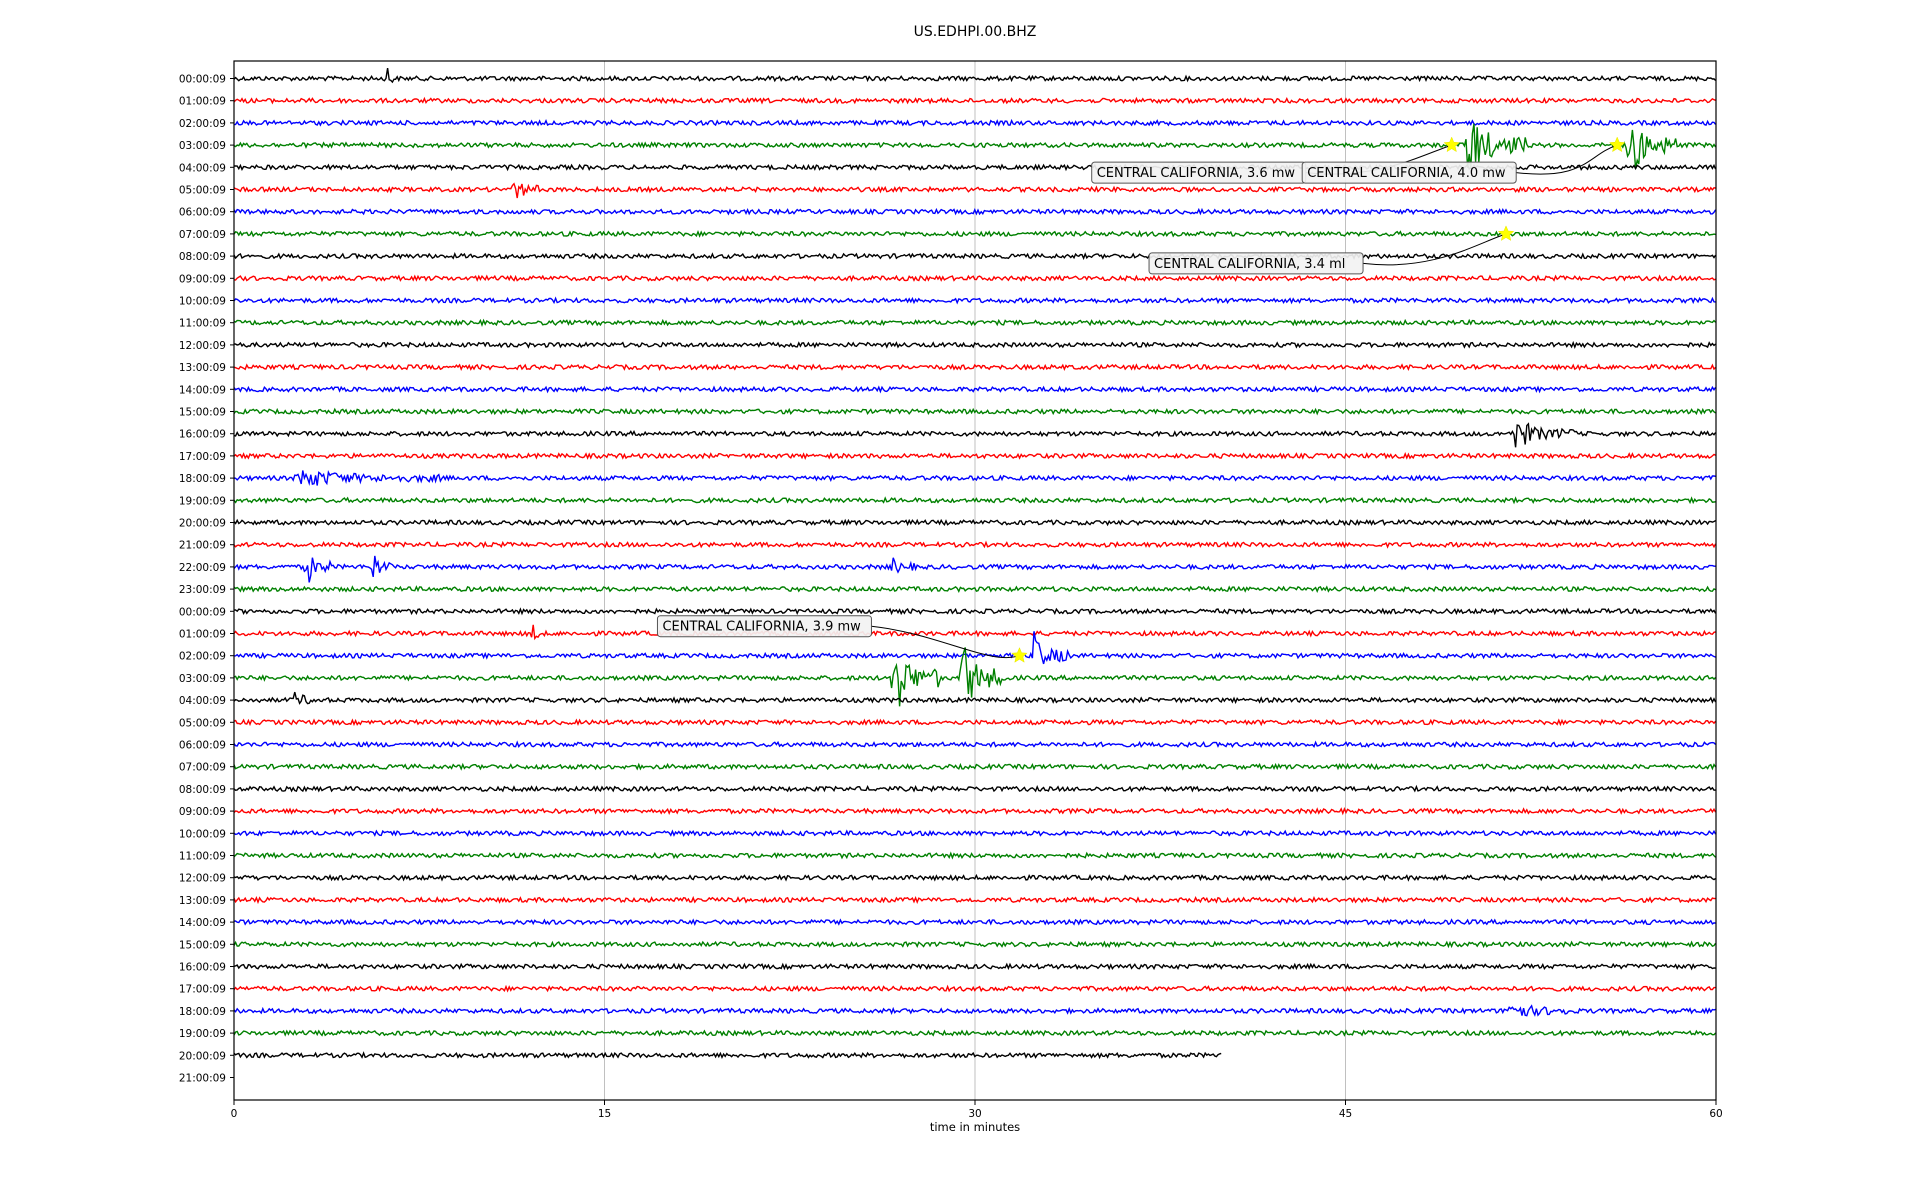 The height and width of the screenshot is (1200, 1920). I want to click on row-label: 23:00:09, so click(202, 590).